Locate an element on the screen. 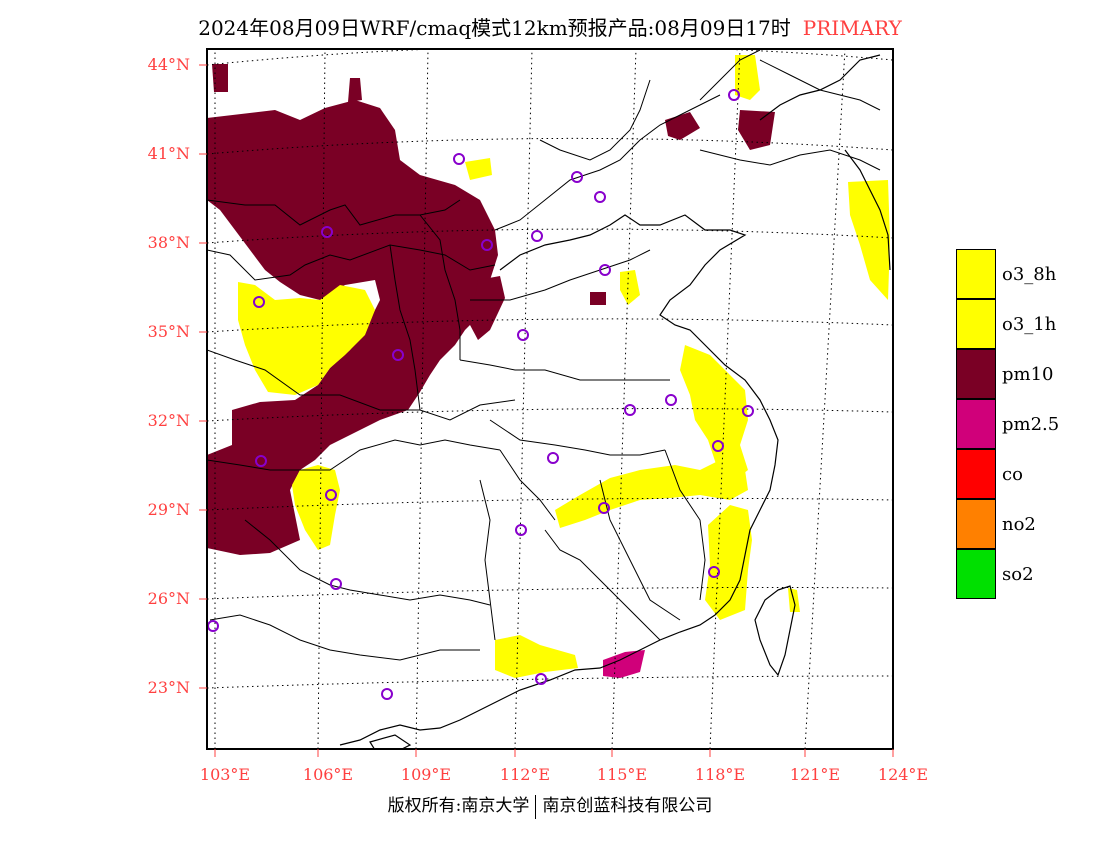  copyright-owner: 版权所有:南京大学 is located at coordinates (458, 806).